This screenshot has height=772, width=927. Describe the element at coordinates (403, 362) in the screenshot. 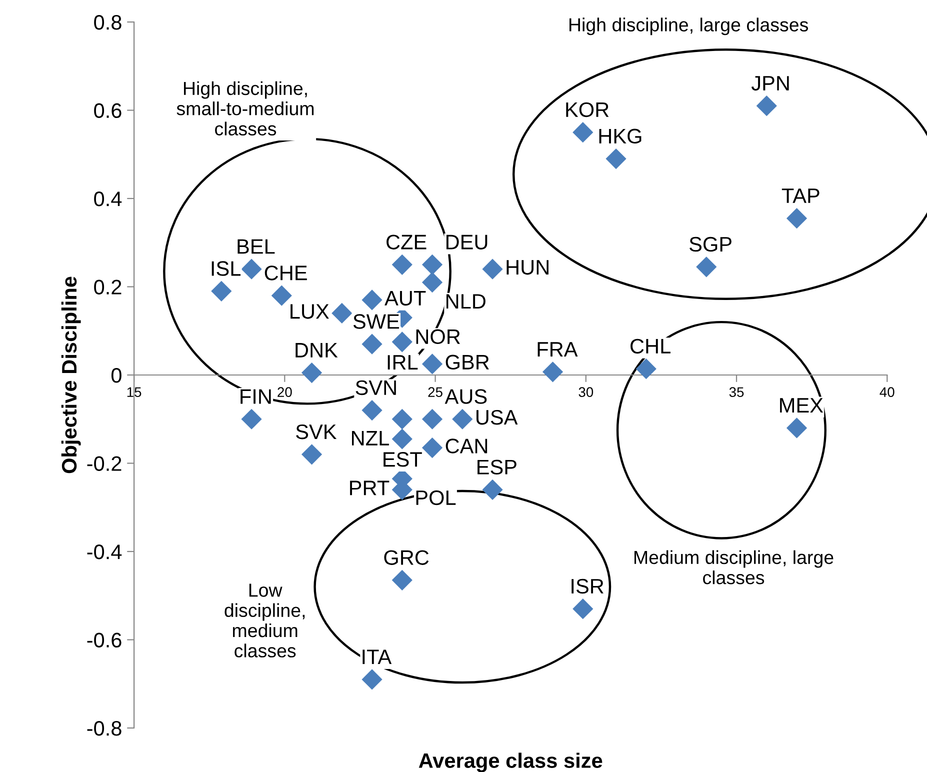

I see `data-label: IRL` at that location.